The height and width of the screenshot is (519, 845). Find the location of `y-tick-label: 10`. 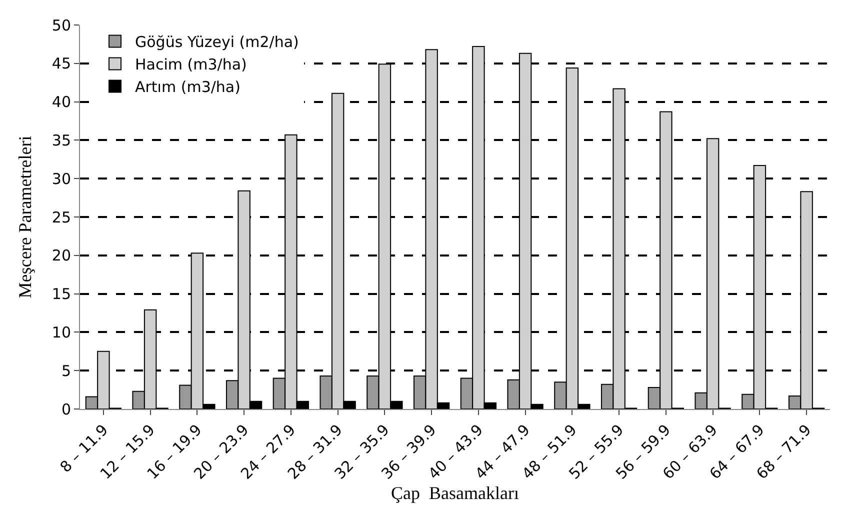

y-tick-label: 10 is located at coordinates (61, 332).